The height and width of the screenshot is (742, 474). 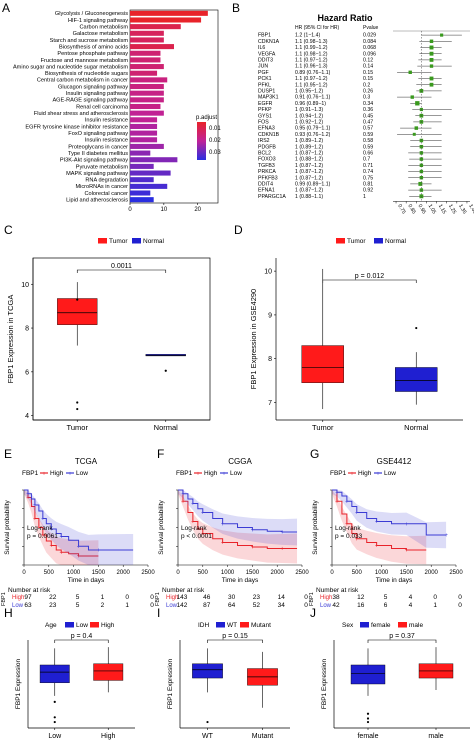 What do you see at coordinates (367, 736) in the screenshot?
I see `x-tick-label: female` at bounding box center [367, 736].